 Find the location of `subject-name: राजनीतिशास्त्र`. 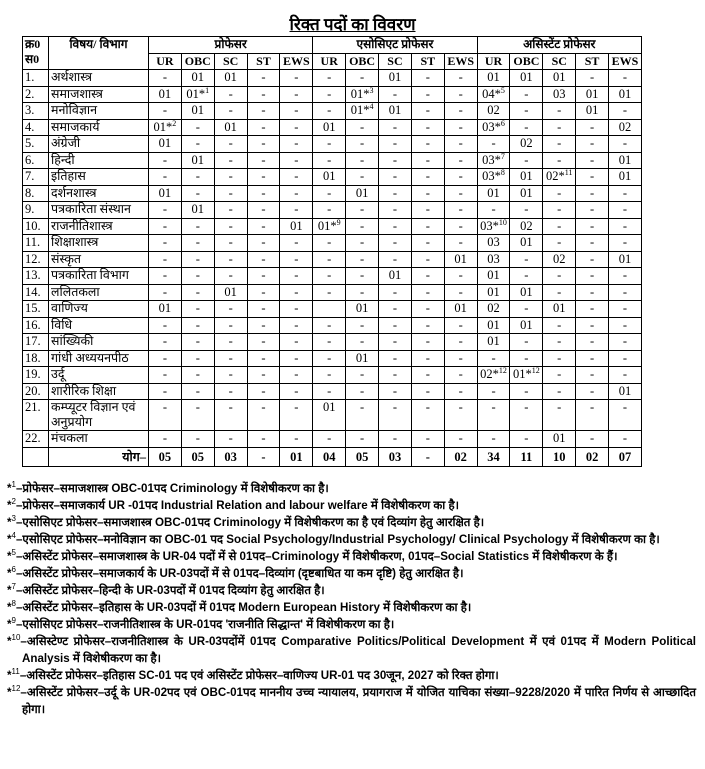

subject-name: राजनीतिशास्त्र is located at coordinates (98, 226).